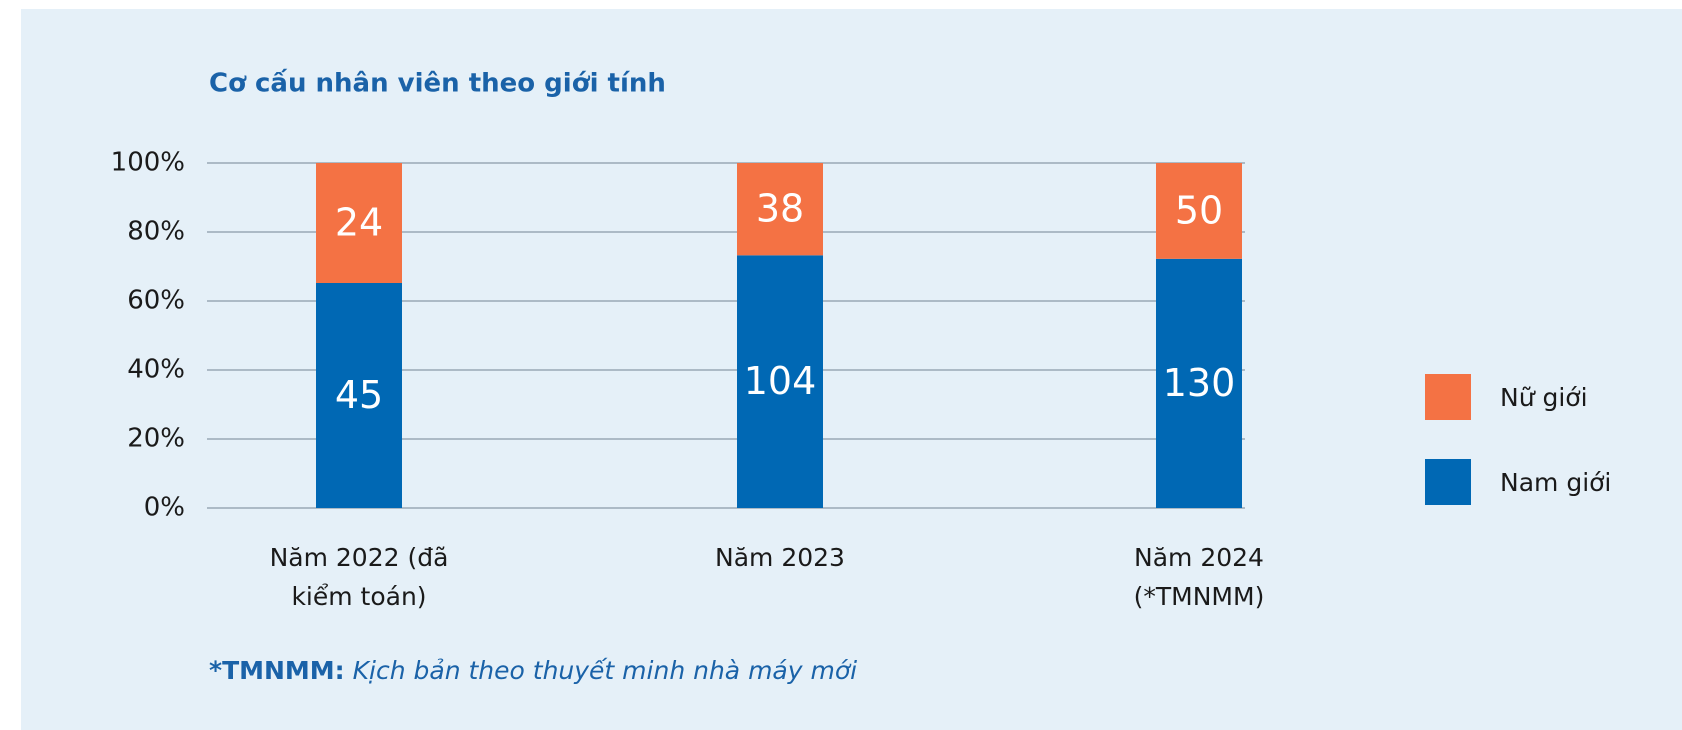 The height and width of the screenshot is (730, 1682). What do you see at coordinates (1544, 397) in the screenshot?
I see `legend-label: Nữ giới` at bounding box center [1544, 397].